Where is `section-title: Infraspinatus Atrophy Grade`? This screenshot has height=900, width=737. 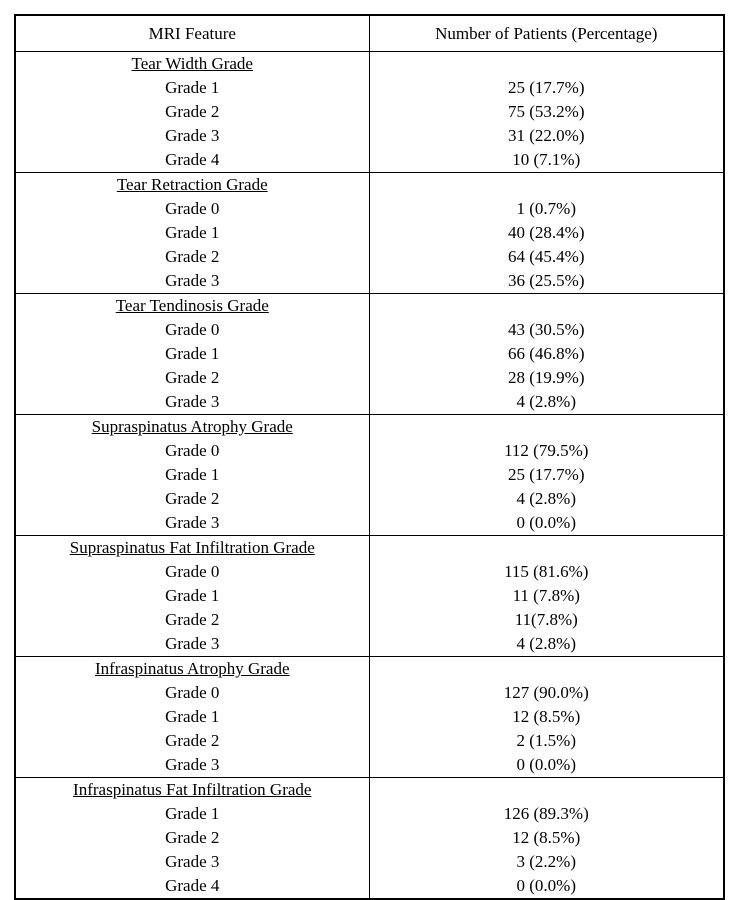
section-title: Infraspinatus Atrophy Grade is located at coordinates (192, 668).